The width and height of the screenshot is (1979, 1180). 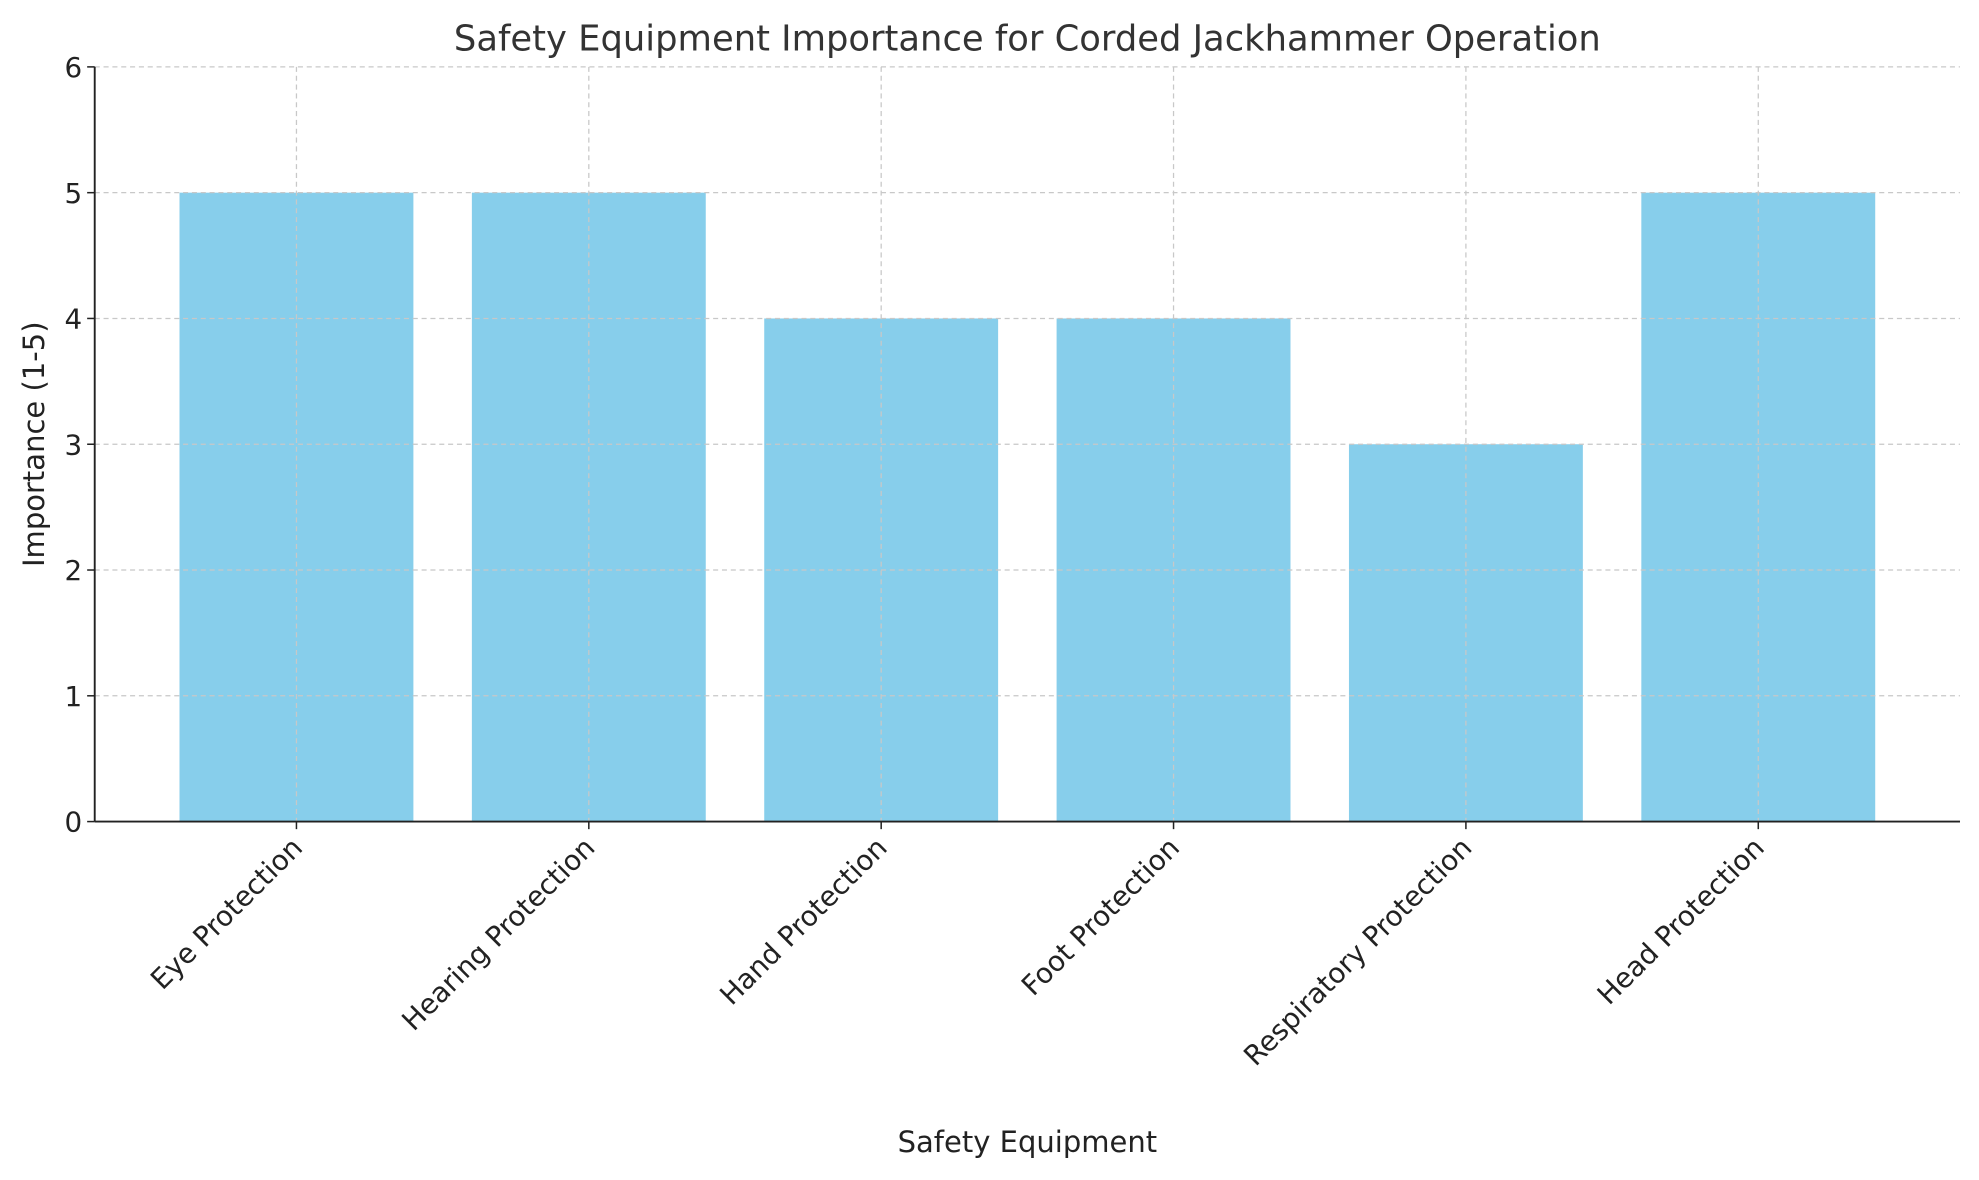 What do you see at coordinates (1357, 951) in the screenshot?
I see `x-tick-label: Respiratory Protection` at bounding box center [1357, 951].